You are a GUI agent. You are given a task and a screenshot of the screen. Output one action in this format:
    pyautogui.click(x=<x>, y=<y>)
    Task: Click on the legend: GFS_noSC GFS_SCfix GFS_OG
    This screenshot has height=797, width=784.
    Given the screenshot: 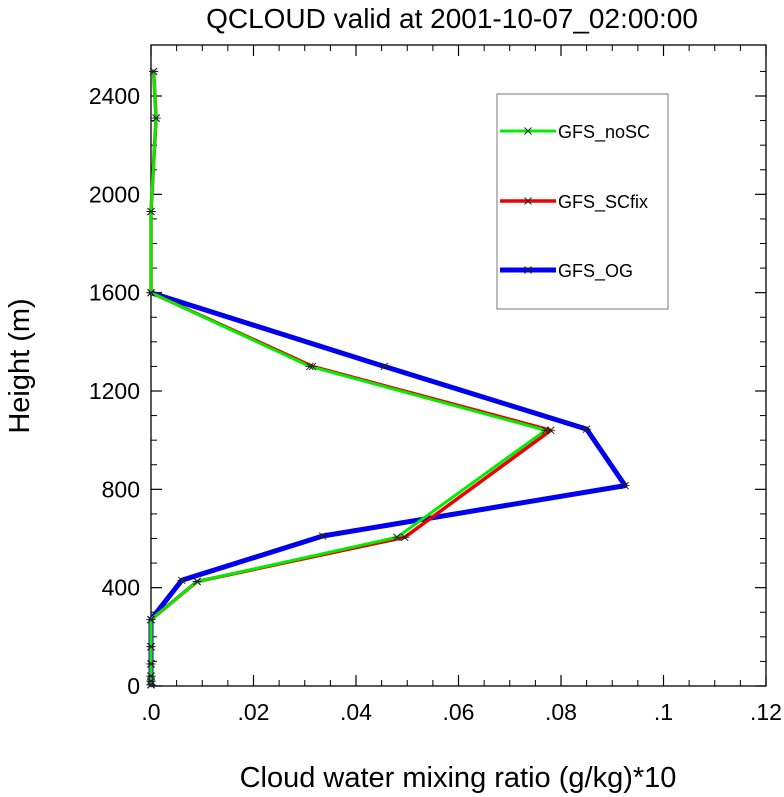 What is the action you would take?
    pyautogui.click(x=582, y=201)
    